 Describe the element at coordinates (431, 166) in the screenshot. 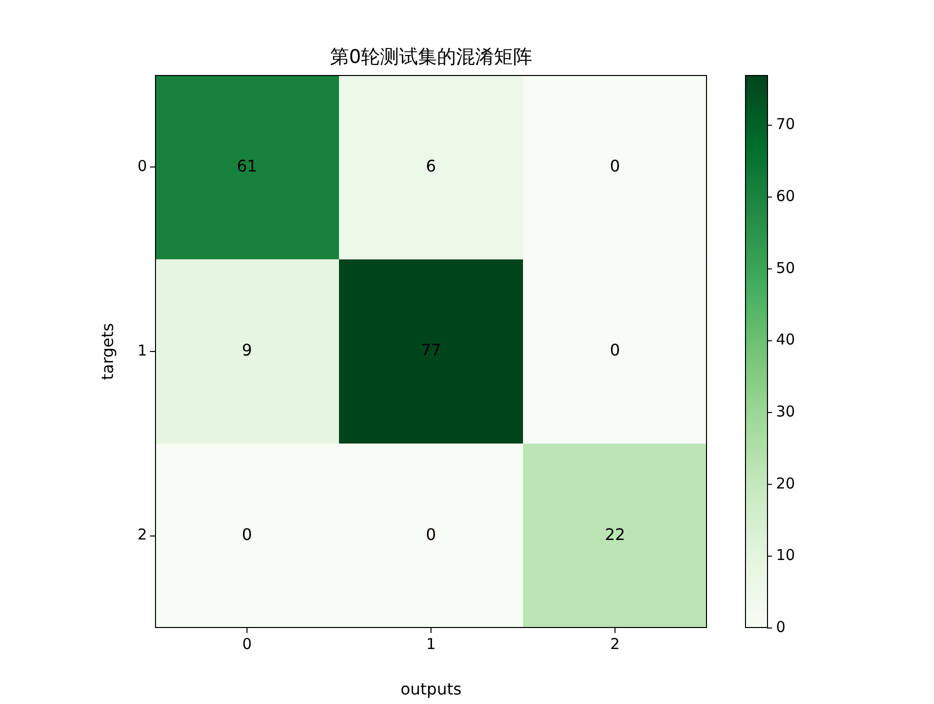

I see `data-label: 6` at that location.